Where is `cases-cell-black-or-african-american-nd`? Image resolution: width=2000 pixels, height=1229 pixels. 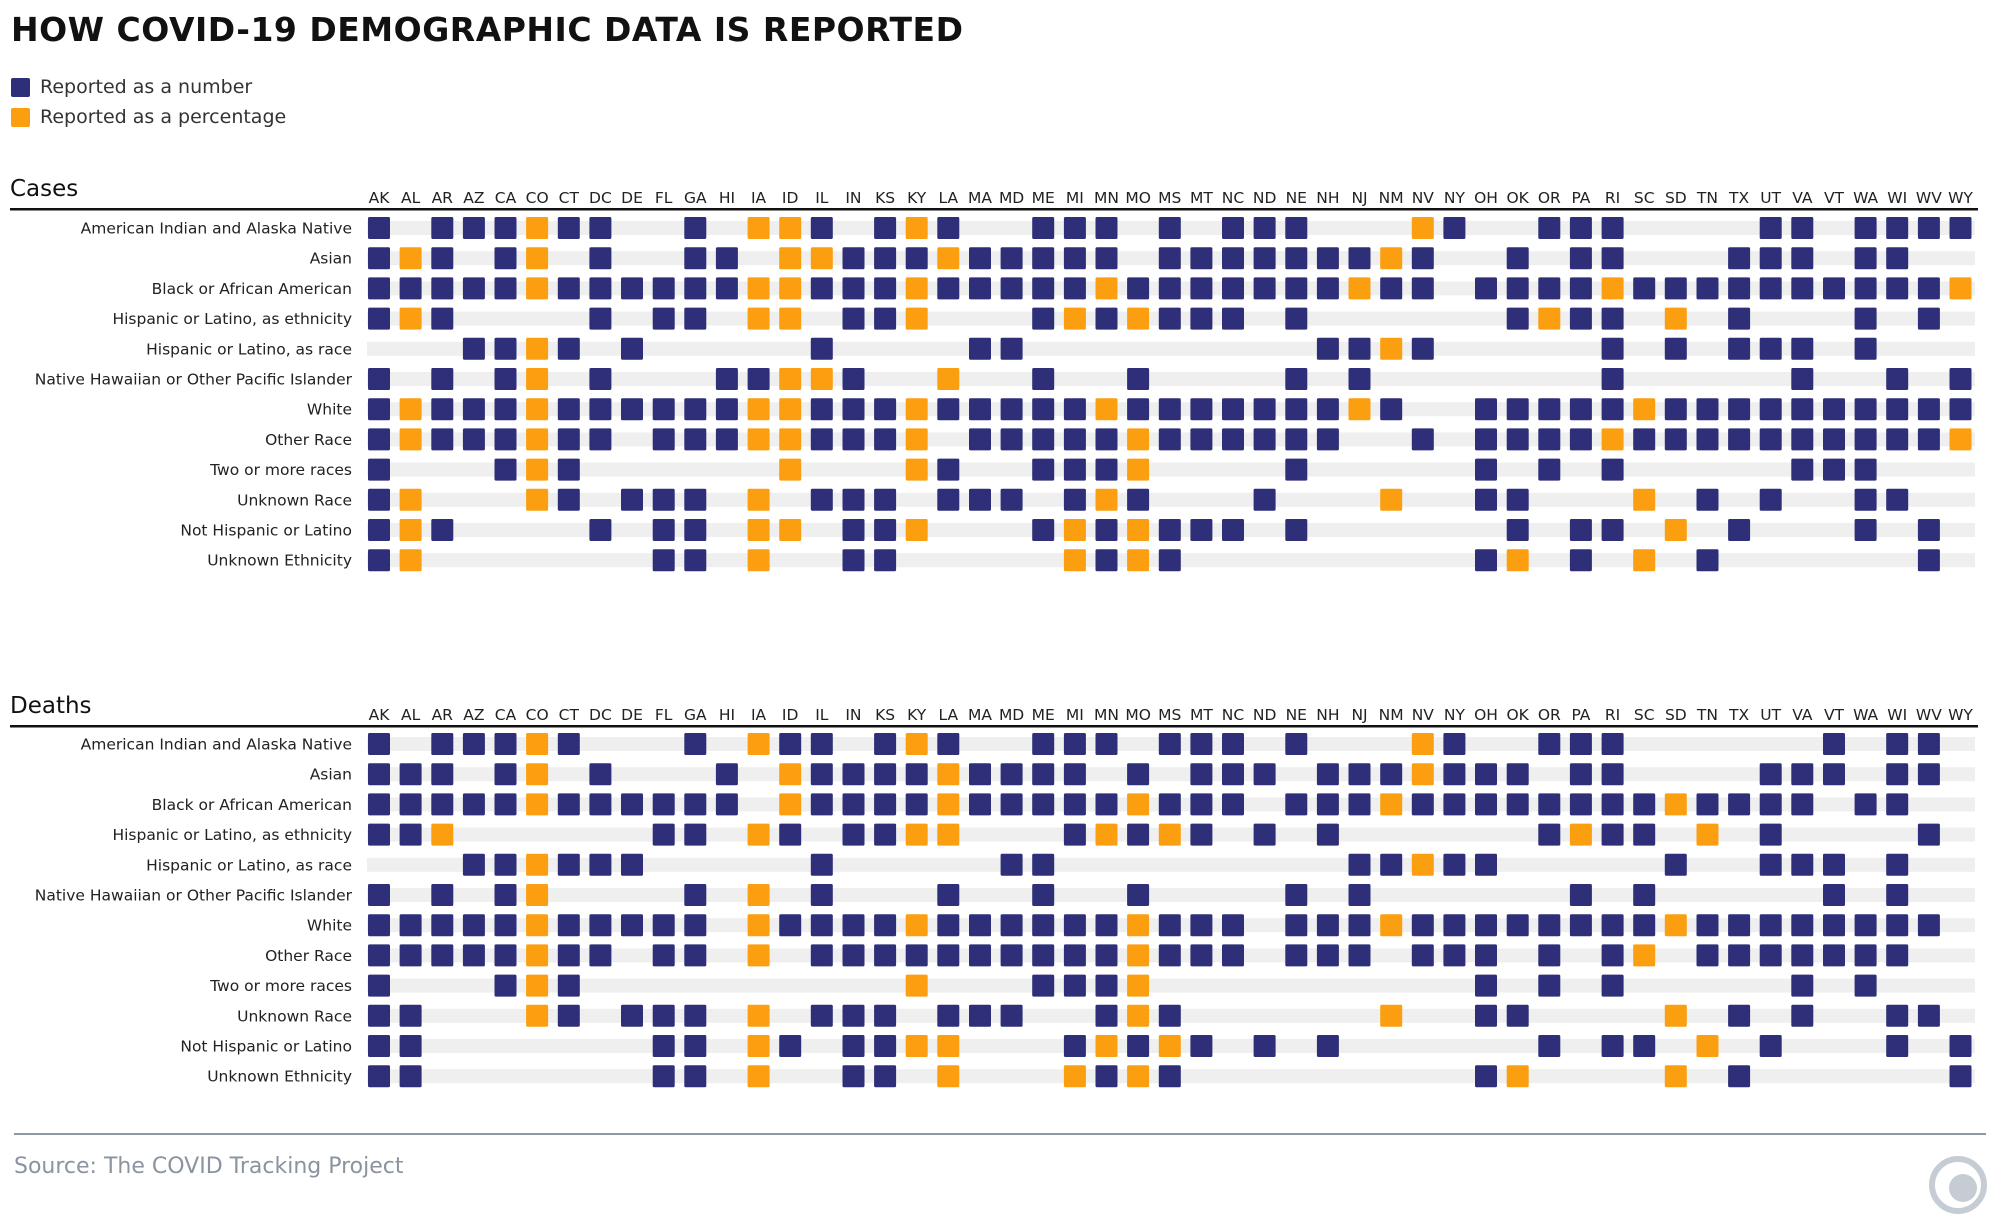 cases-cell-black-or-african-american-nd is located at coordinates (1264, 288).